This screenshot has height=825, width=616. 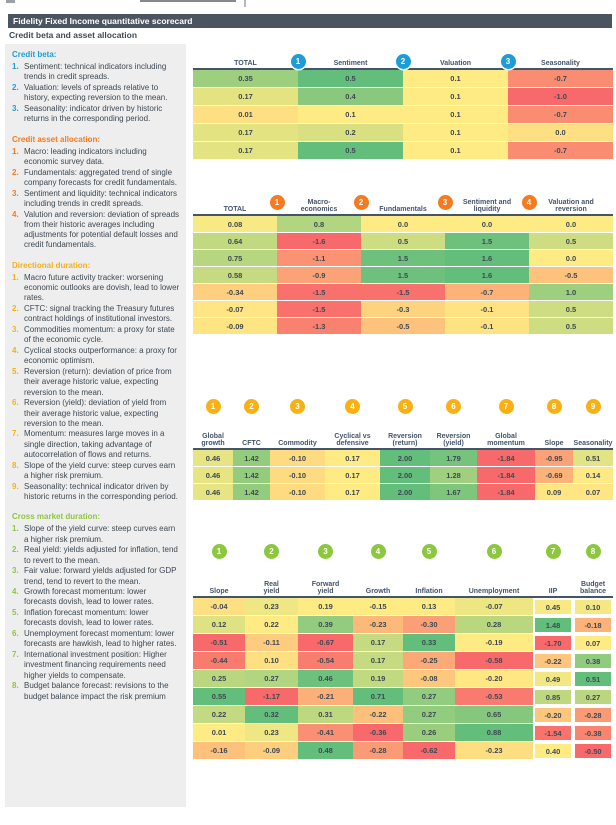 What do you see at coordinates (219, 661) in the screenshot?
I see `heatmap-cell: -0.44` at bounding box center [219, 661].